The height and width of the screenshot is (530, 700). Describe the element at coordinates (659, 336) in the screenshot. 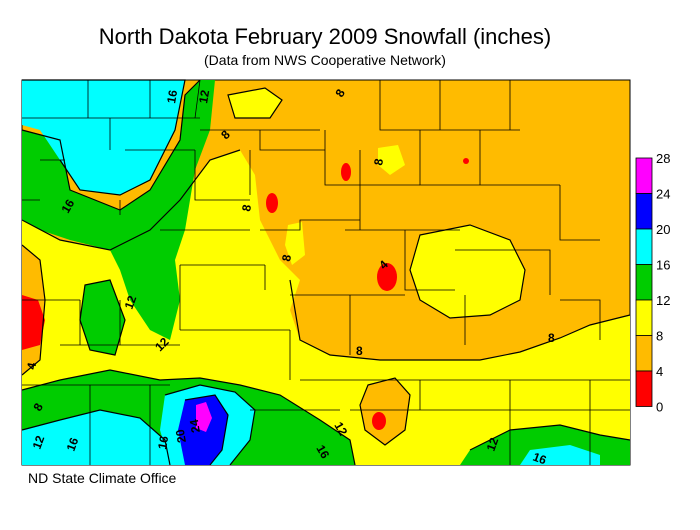

I see `legend-label: 8` at that location.